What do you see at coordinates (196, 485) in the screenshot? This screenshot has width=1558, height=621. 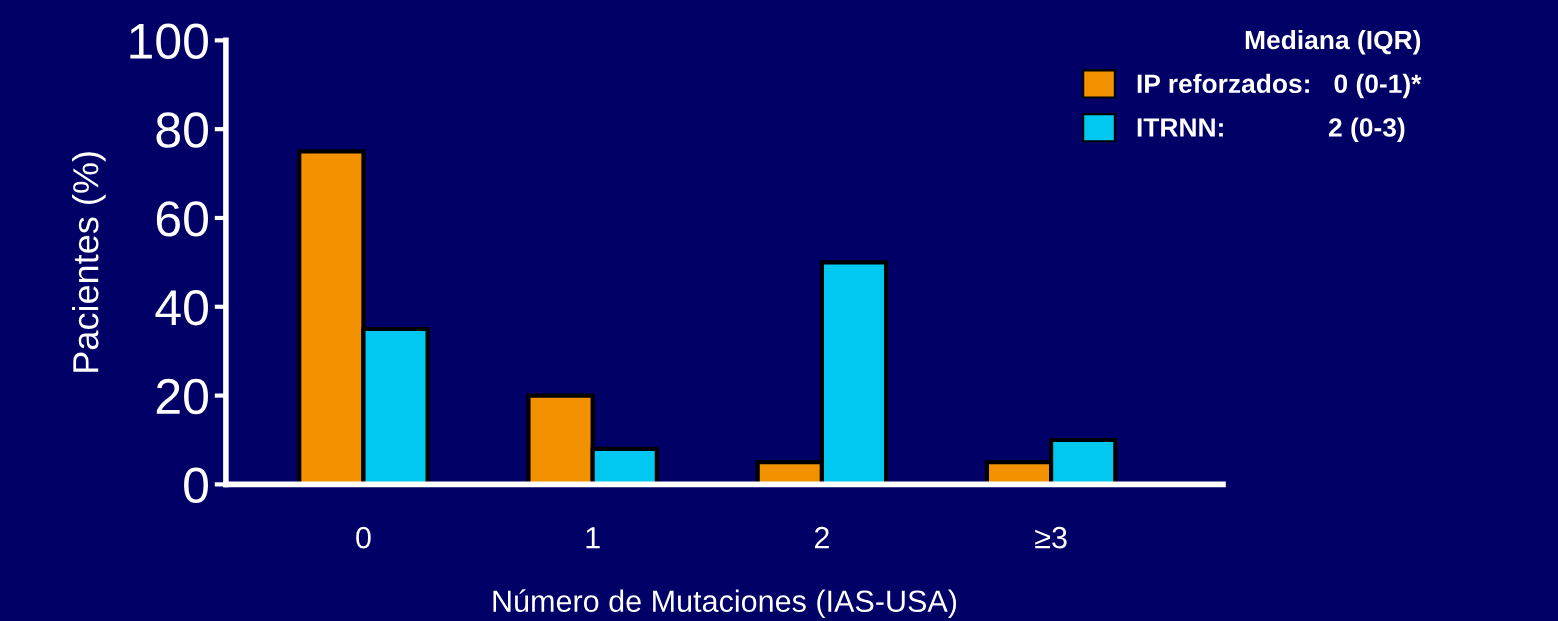 I see `y-tick-label: 0` at bounding box center [196, 485].